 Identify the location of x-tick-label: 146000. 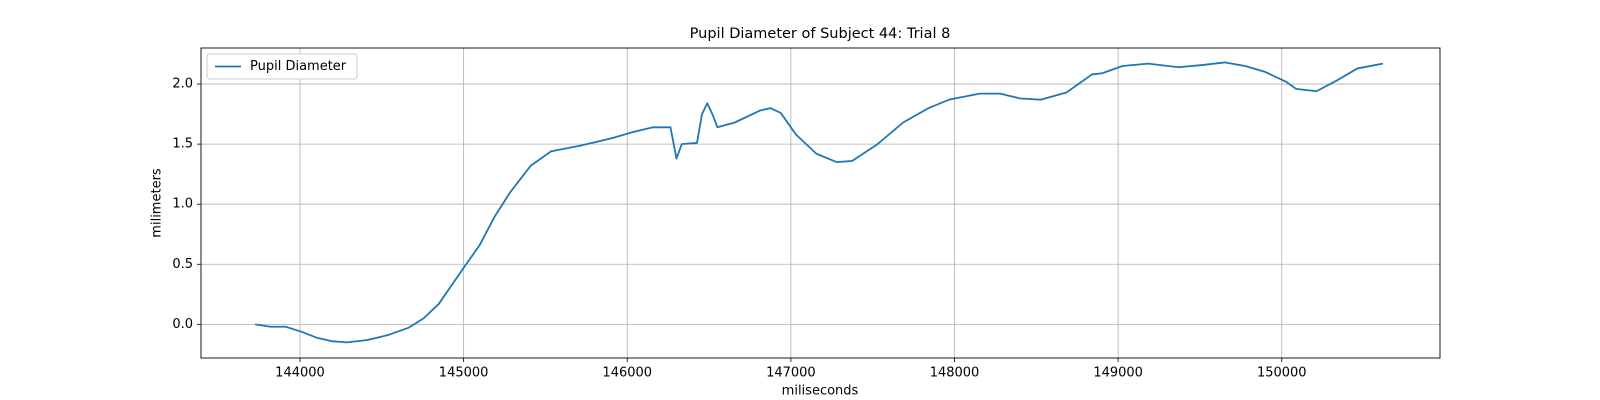
(627, 373).